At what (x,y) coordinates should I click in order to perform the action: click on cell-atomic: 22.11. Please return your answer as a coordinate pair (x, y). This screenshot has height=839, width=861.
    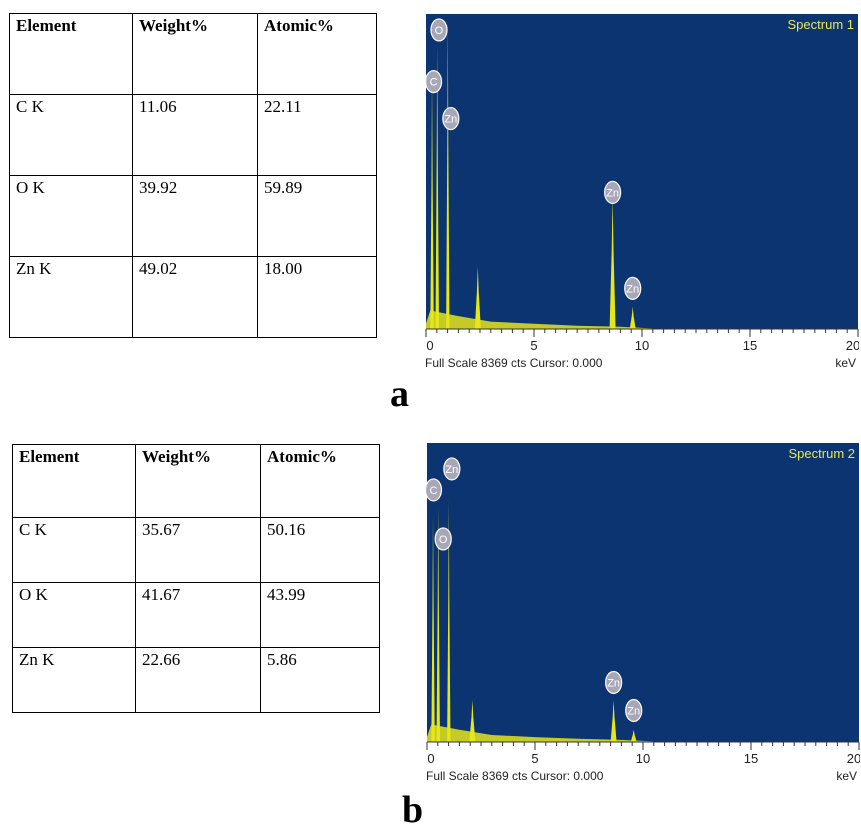
    Looking at the image, I should click on (317, 135).